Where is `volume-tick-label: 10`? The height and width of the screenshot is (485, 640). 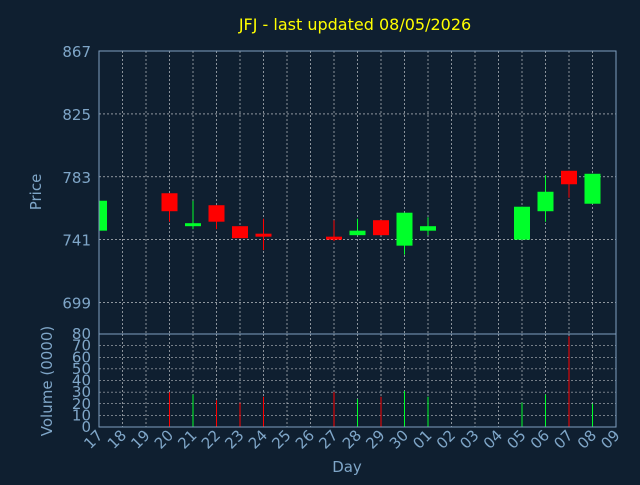
volume-tick-label: 10 is located at coordinates (81, 415).